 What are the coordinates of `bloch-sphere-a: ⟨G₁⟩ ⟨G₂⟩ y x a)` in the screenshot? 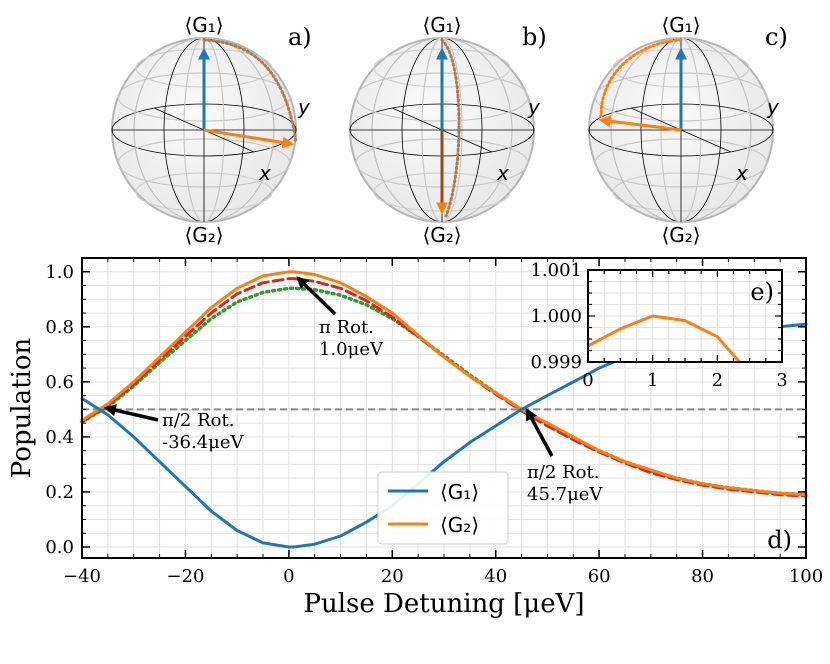 It's located at (211, 130).